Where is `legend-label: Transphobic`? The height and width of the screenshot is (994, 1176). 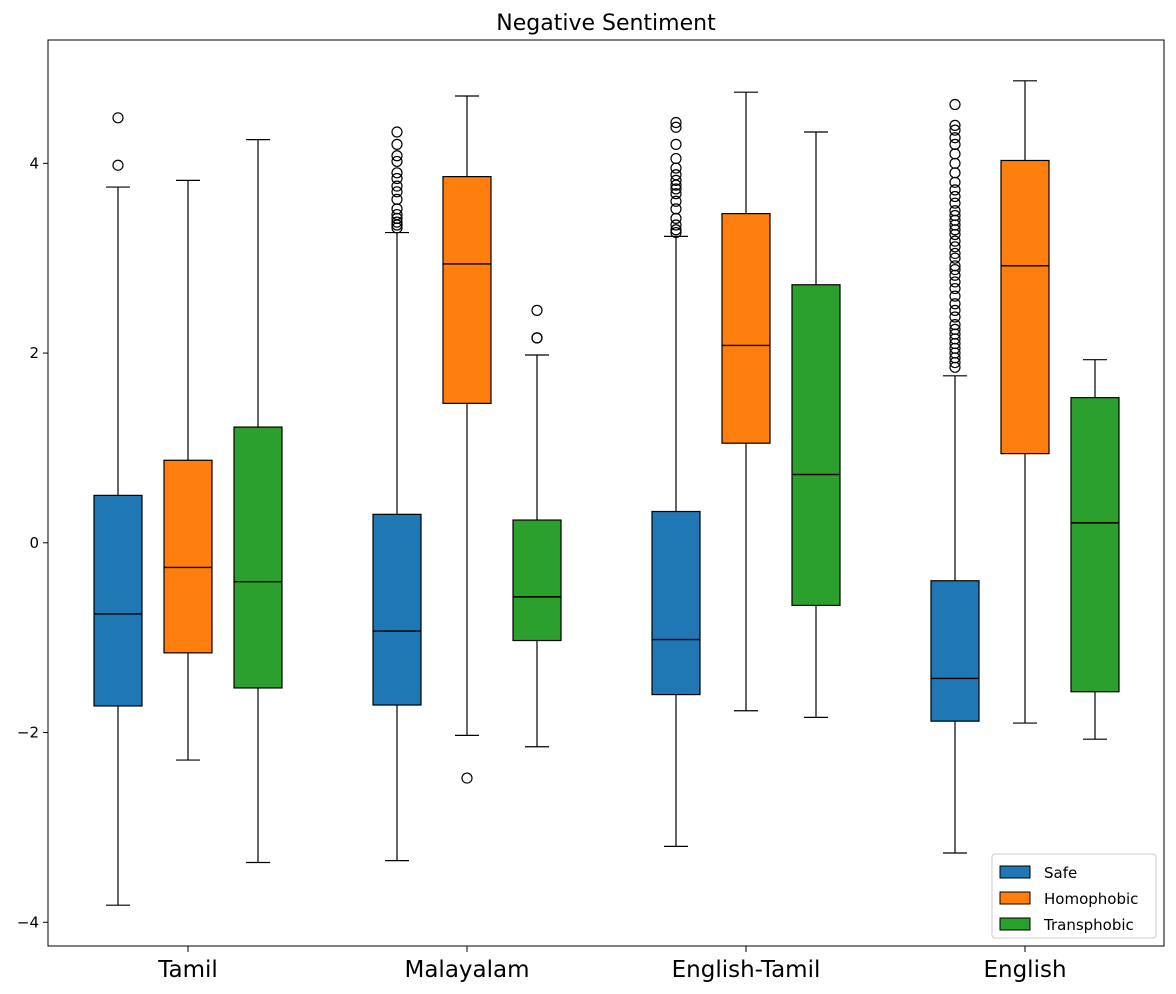
legend-label: Transphobic is located at coordinates (1088, 925).